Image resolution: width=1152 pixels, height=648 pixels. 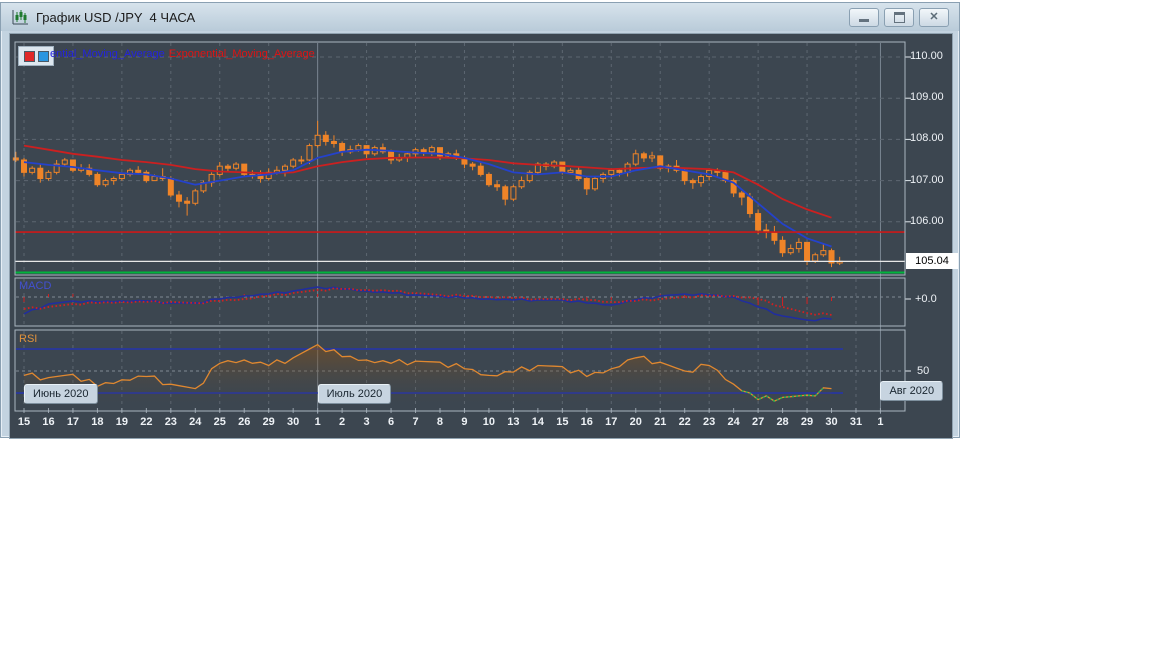 I want to click on date-axis-label: 13, so click(x=513, y=422).